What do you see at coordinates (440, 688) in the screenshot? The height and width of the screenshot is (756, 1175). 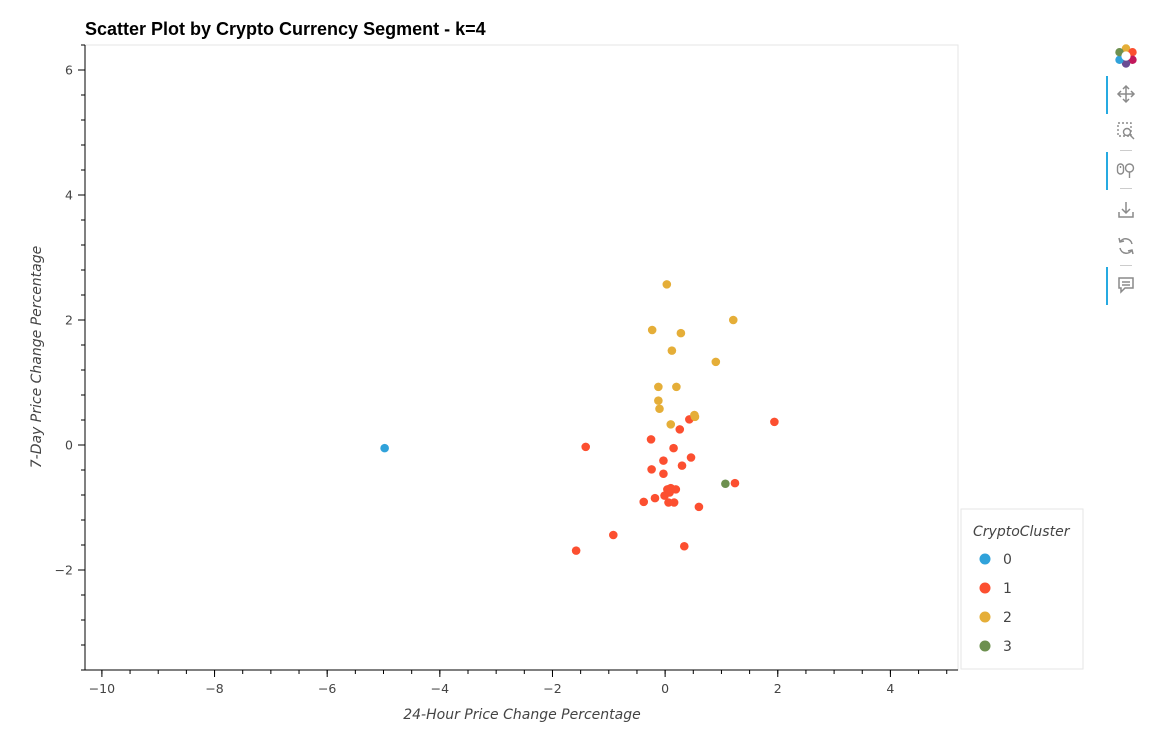 I see `x-tick-label: −4` at bounding box center [440, 688].